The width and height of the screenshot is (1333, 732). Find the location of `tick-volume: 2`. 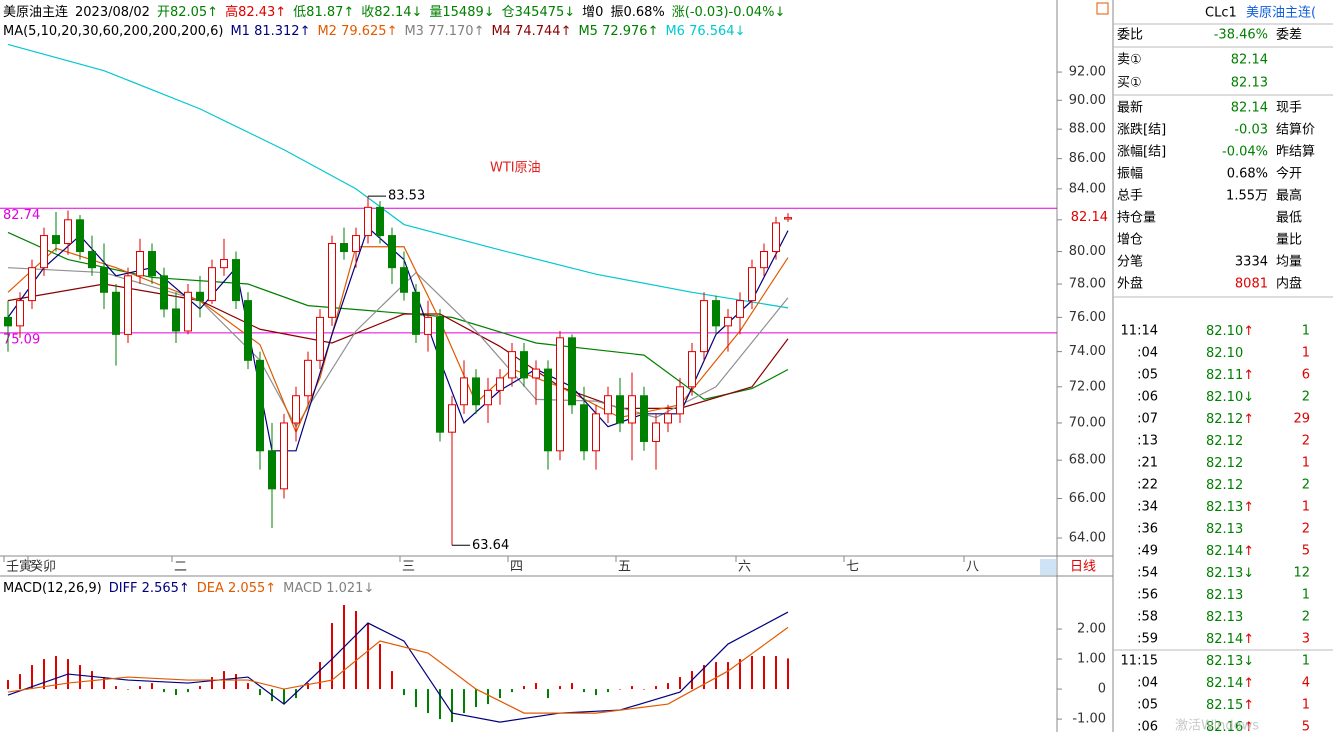

tick-volume: 2 is located at coordinates (1306, 397).